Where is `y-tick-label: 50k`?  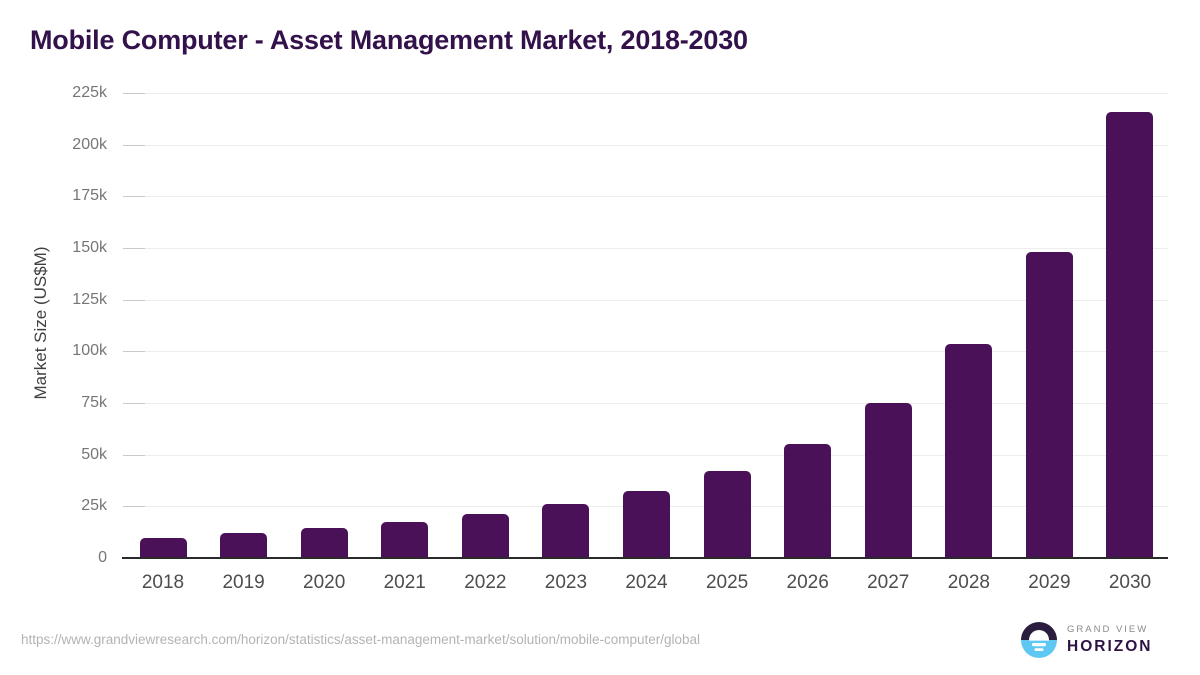 y-tick-label: 50k is located at coordinates (94, 454).